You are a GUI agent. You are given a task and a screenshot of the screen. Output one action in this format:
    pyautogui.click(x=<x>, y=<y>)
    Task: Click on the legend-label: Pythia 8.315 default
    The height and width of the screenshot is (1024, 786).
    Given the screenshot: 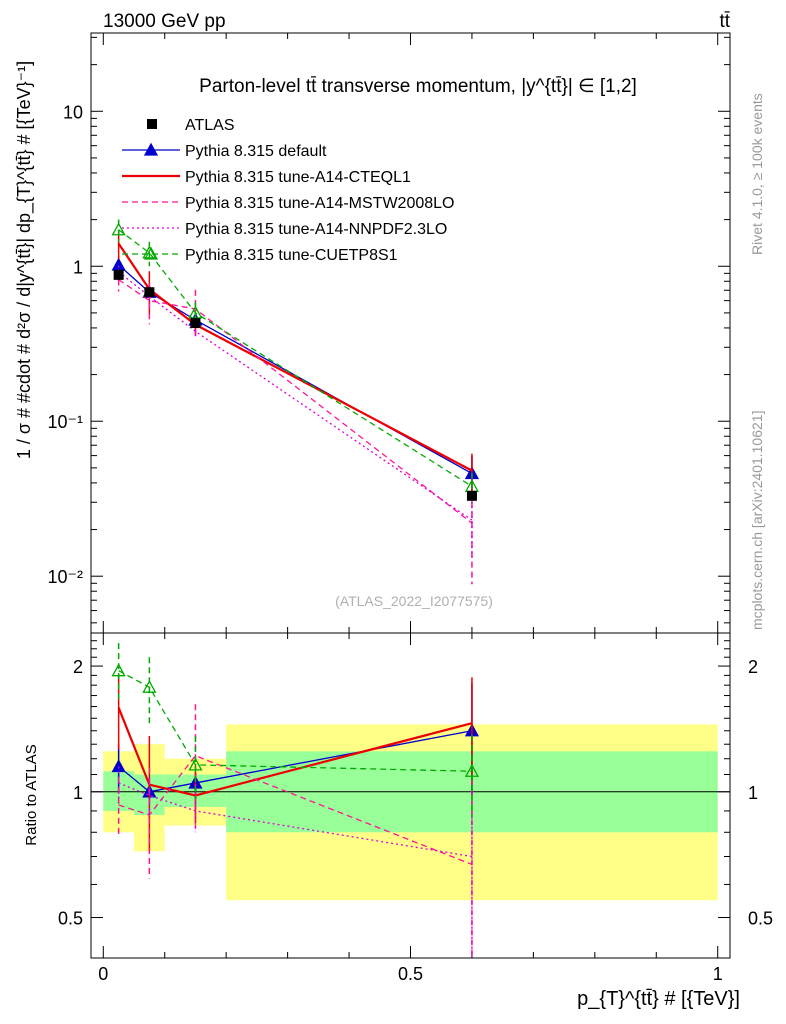 What is the action you would take?
    pyautogui.click(x=256, y=151)
    